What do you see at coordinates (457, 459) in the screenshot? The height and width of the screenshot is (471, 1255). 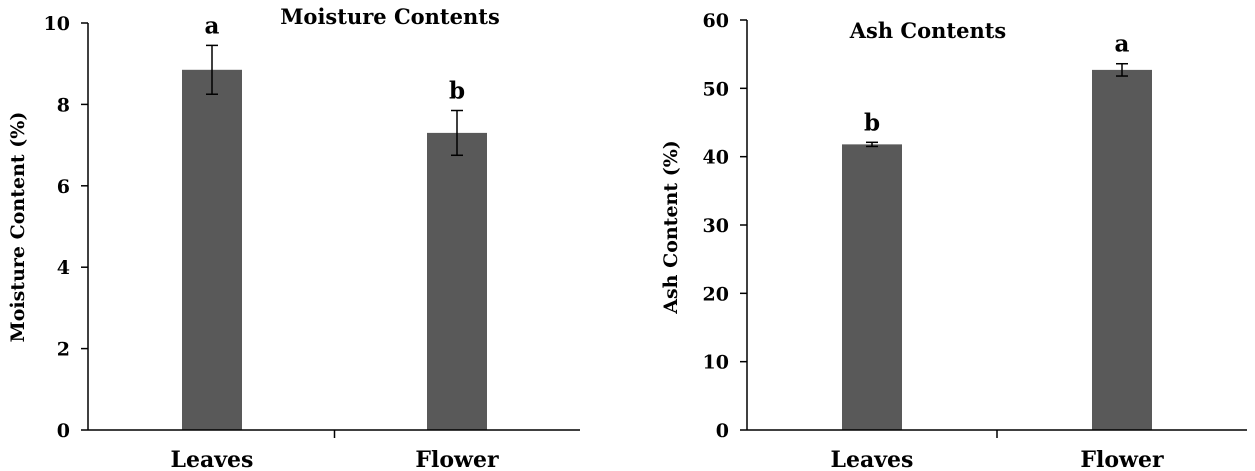 I see `moisture-category-label: Flower` at bounding box center [457, 459].